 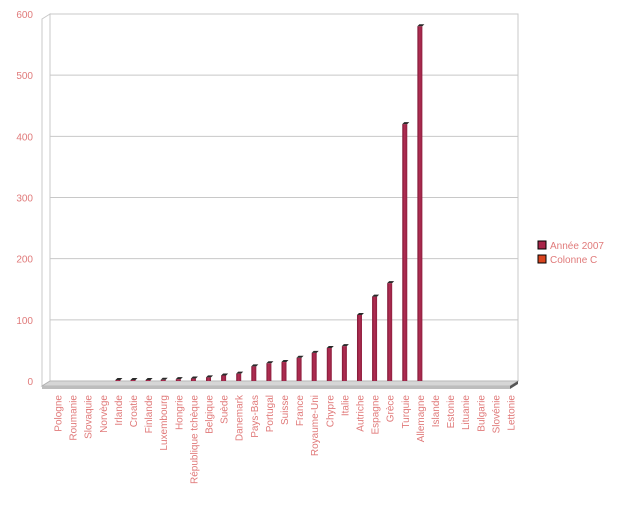 I want to click on x-tick-label: Belgique, so click(x=210, y=414).